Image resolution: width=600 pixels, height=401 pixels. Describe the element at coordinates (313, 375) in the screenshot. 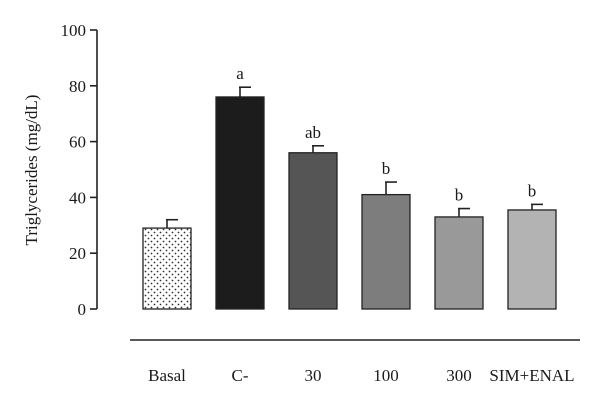

I see `x-tick-label: 30` at that location.